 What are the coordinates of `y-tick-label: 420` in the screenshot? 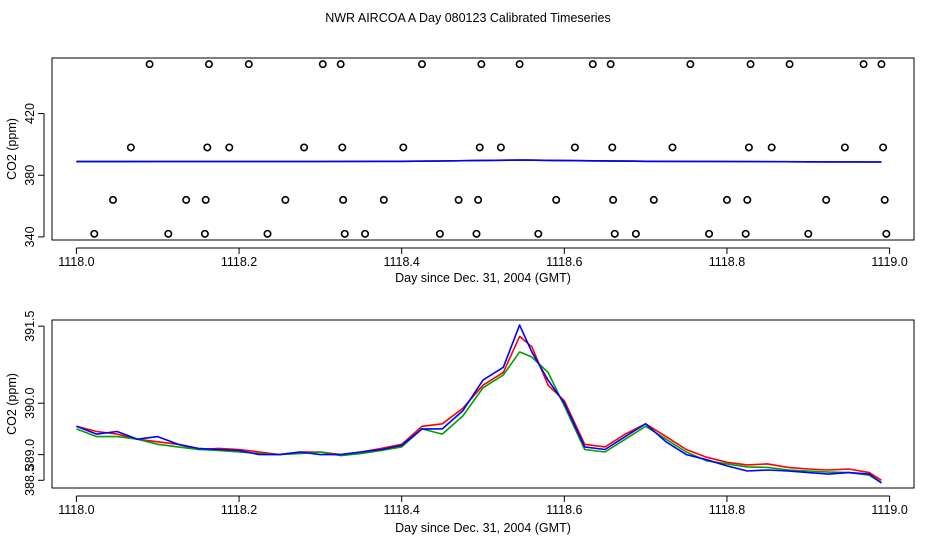 It's located at (30, 113).